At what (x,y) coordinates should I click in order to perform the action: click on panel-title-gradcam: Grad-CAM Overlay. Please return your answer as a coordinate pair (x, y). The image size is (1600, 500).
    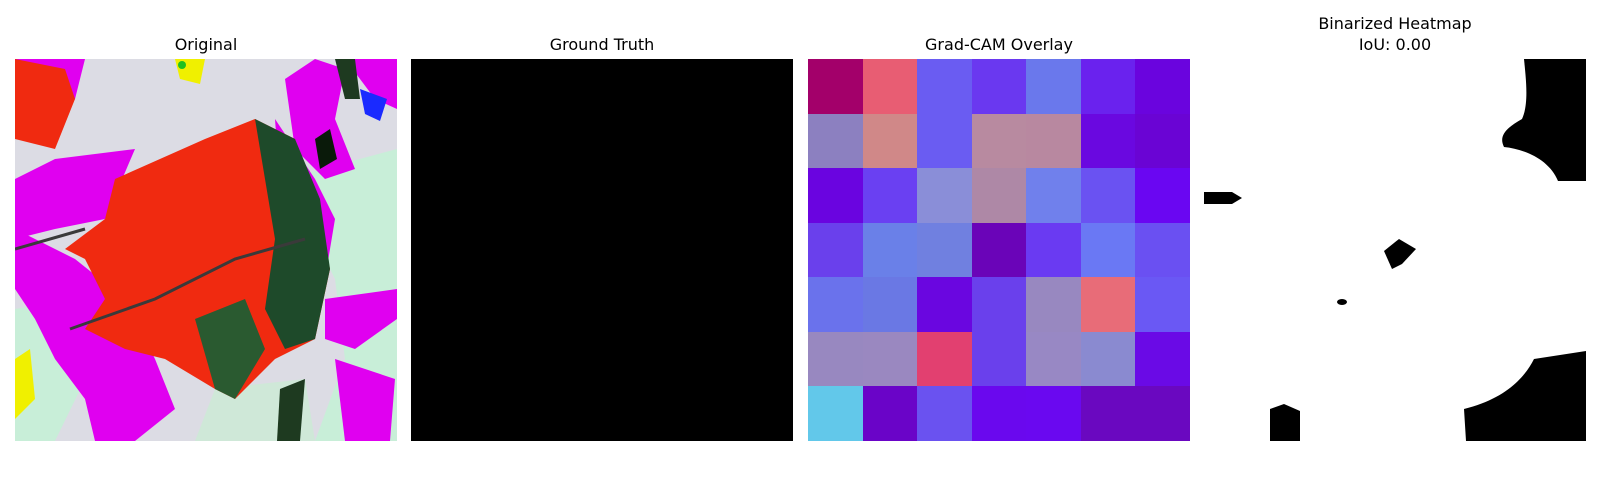
    Looking at the image, I should click on (999, 44).